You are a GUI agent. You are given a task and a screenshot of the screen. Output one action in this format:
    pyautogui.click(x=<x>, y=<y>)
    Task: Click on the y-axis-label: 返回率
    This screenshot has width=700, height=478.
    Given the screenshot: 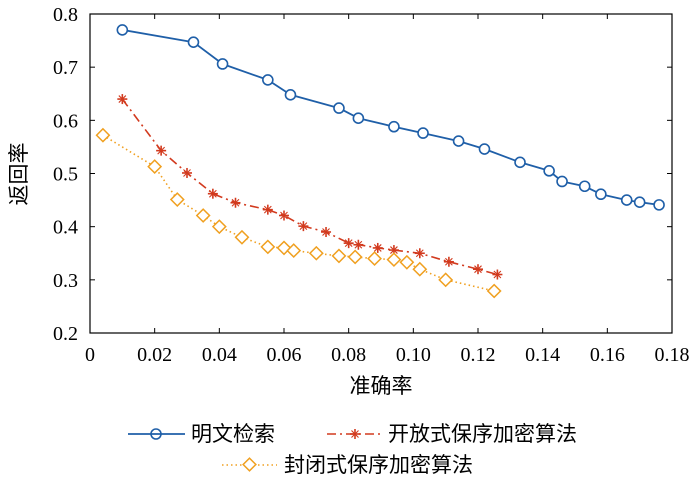 What is the action you would take?
    pyautogui.click(x=19, y=174)
    